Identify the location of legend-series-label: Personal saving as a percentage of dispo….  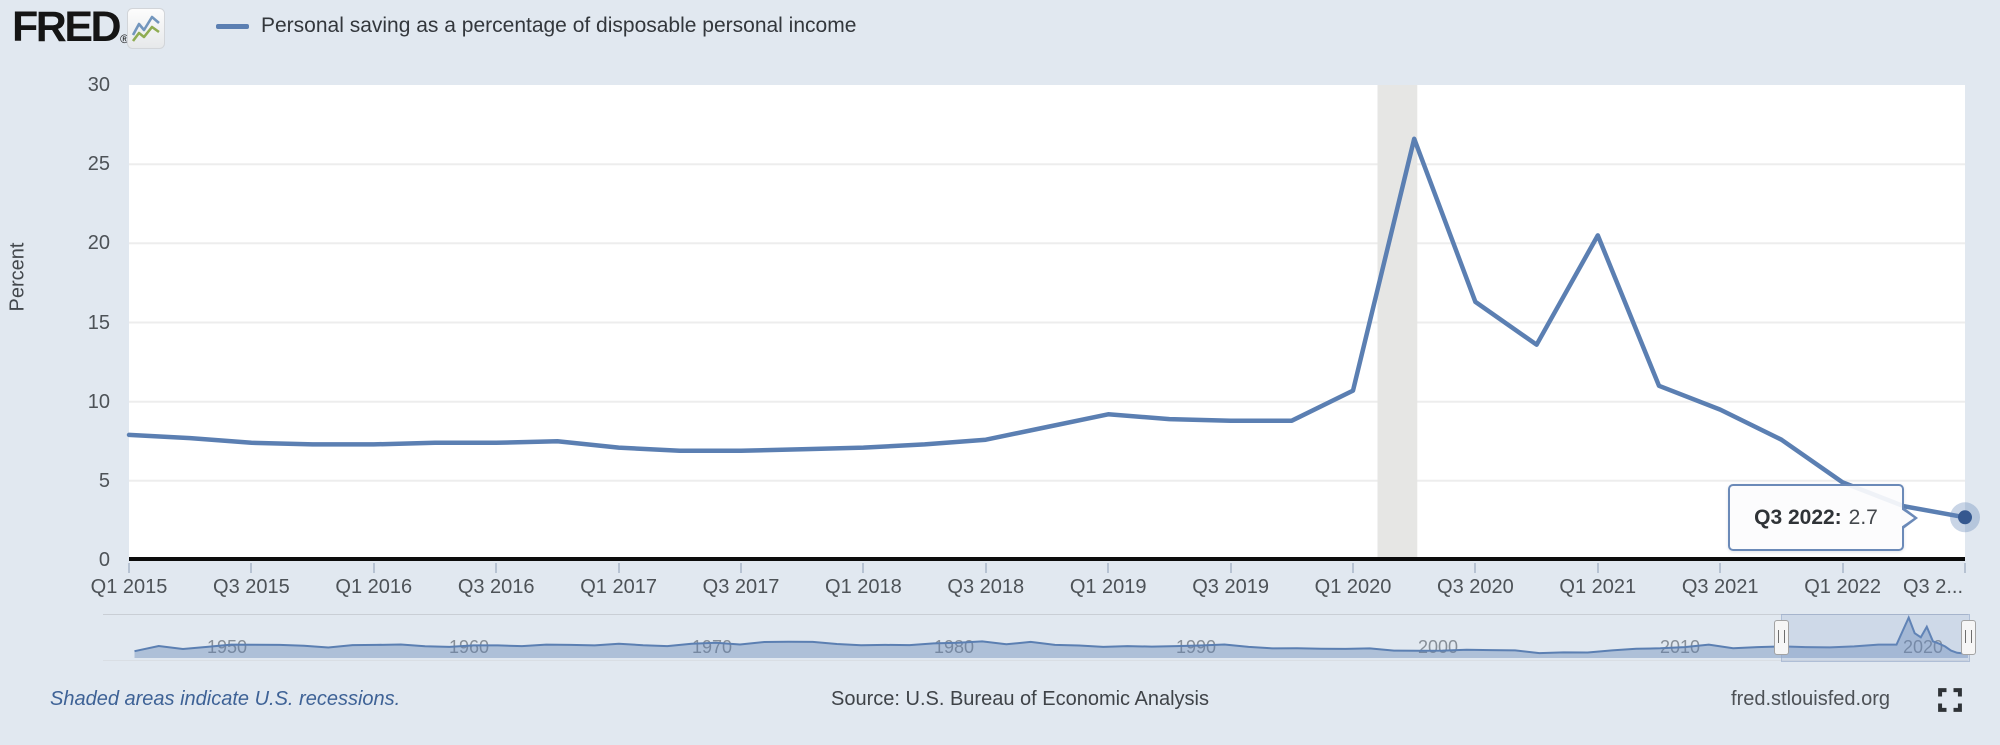
(559, 25).